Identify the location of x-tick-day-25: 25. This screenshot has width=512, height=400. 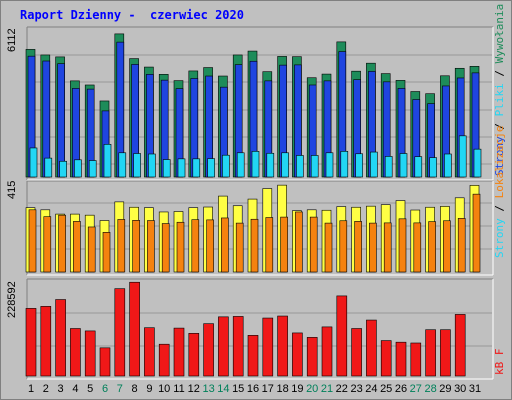
(386, 389).